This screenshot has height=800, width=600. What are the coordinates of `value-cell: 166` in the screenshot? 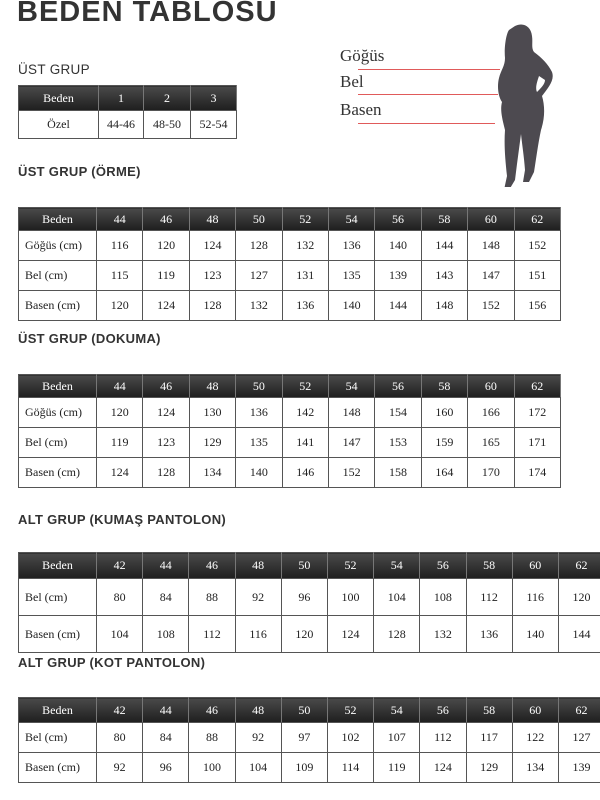 It's located at (491, 412).